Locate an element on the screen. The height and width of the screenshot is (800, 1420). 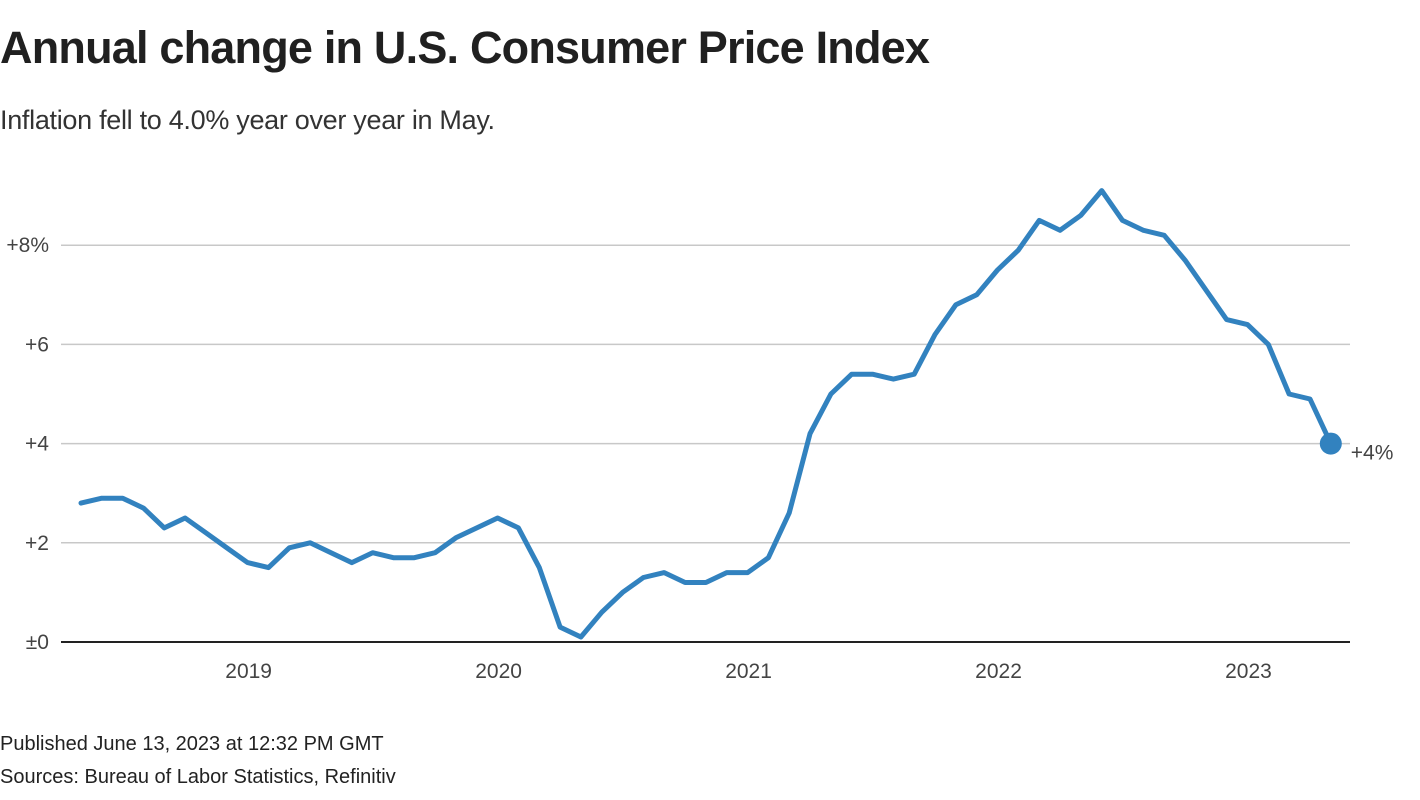
x-tick-label: 2022 is located at coordinates (998, 671).